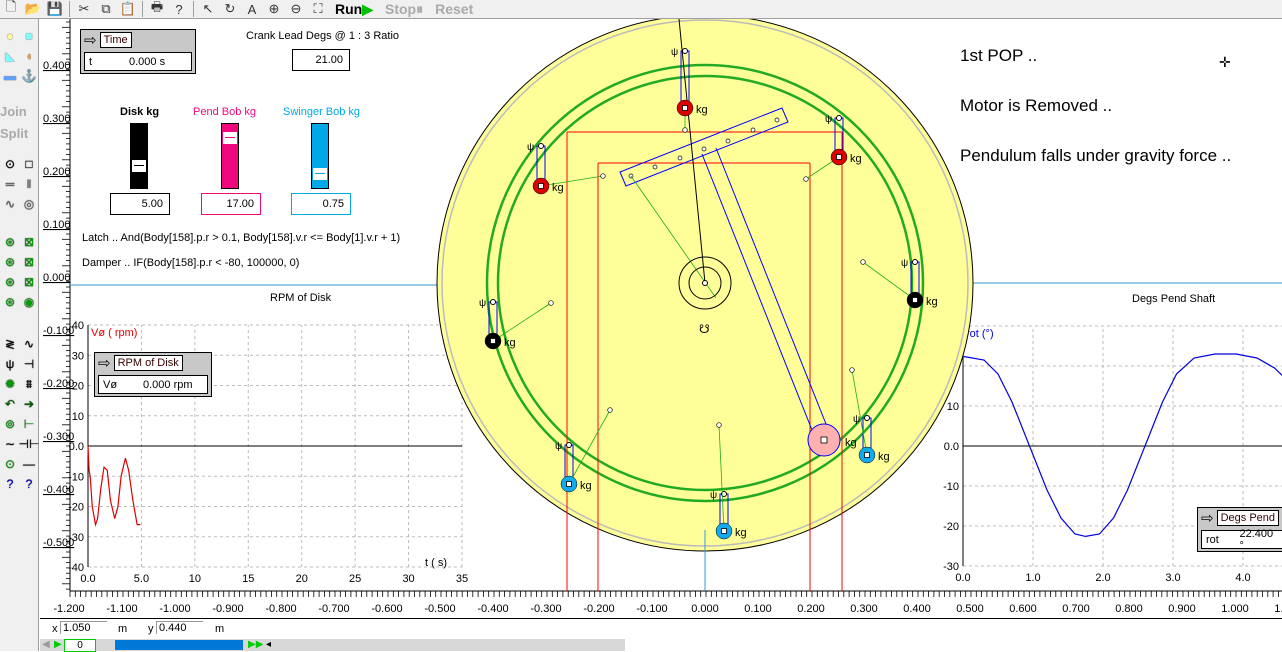 The image size is (1282, 652). Describe the element at coordinates (231, 204) in the screenshot. I see `slider-value-input: 17.00` at that location.